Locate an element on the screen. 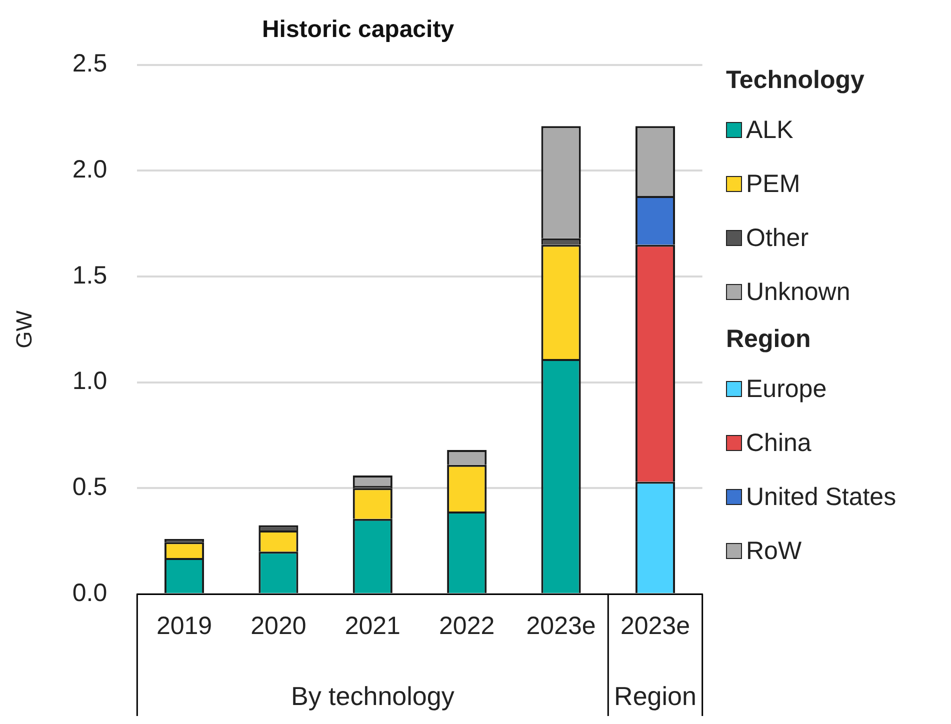 This screenshot has height=724, width=951. y-tick-label: 0.5 is located at coordinates (90, 487).